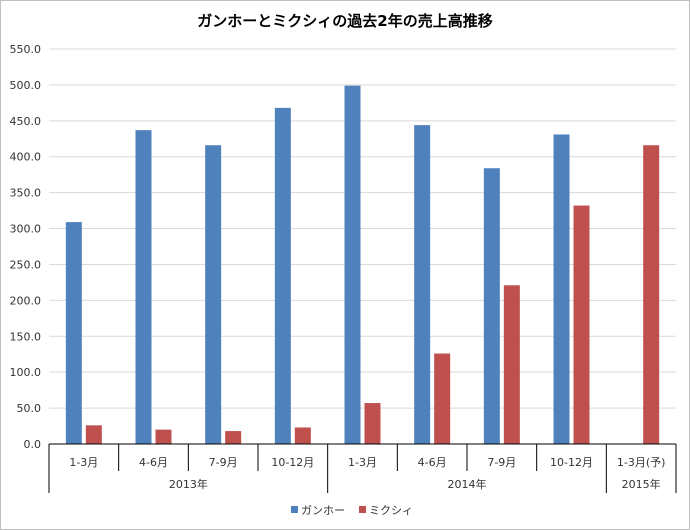  I want to click on y-tick-label: 300.0, so click(26, 229).